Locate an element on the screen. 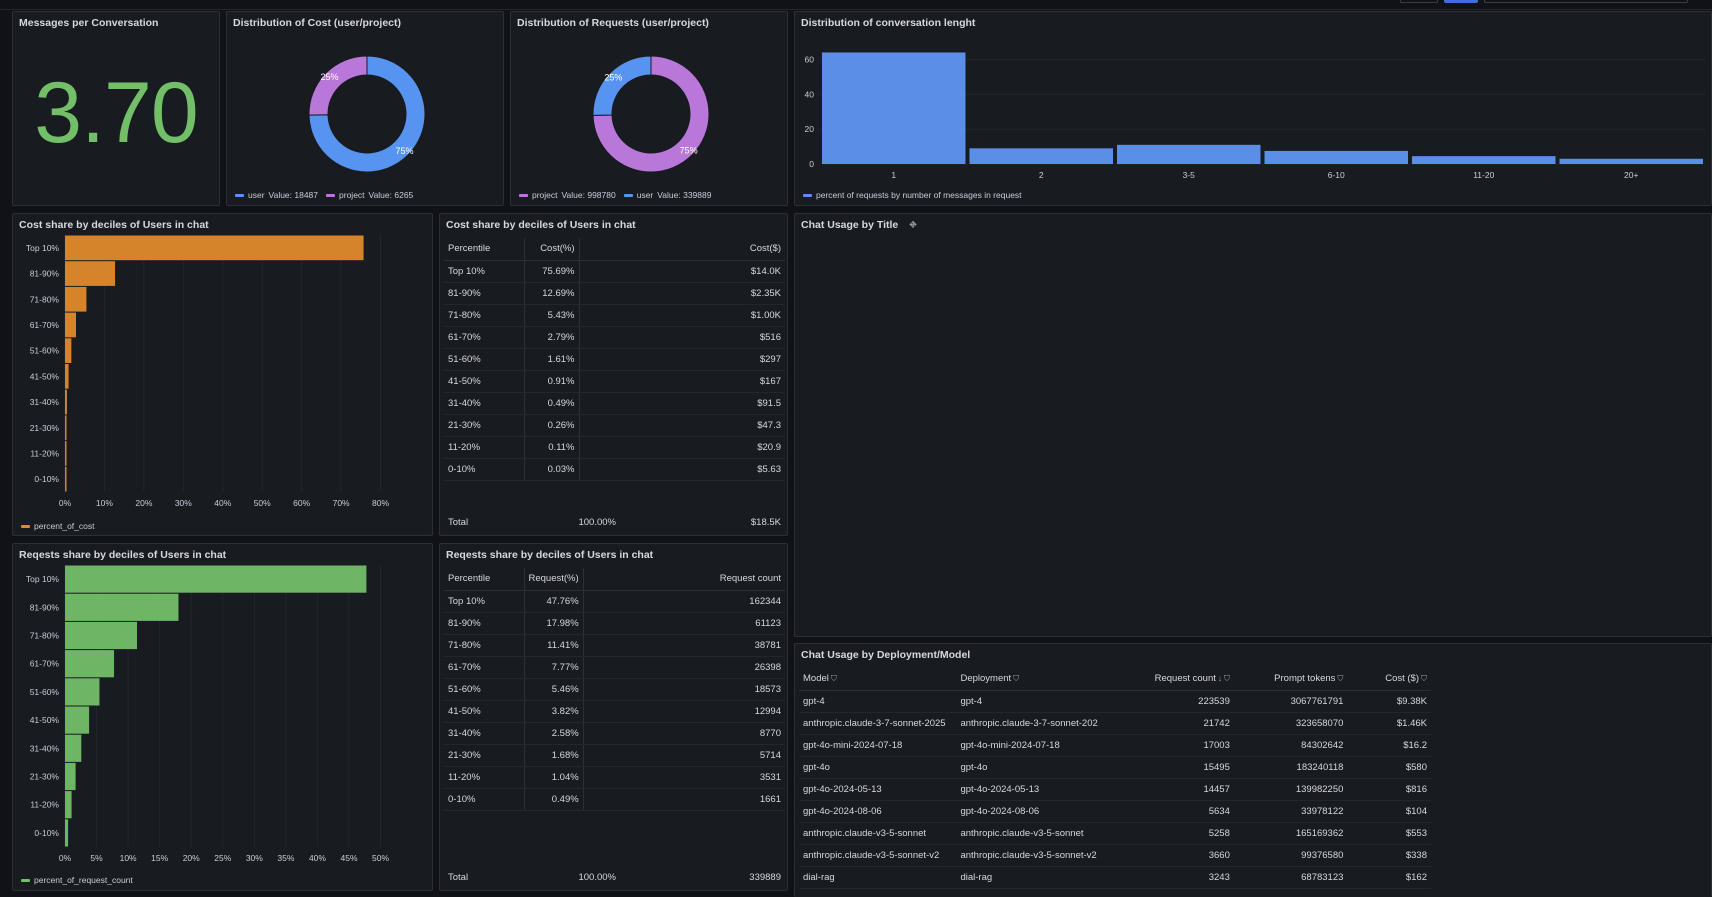 The height and width of the screenshot is (897, 1712). table-cell: 0.91% is located at coordinates (551, 381).